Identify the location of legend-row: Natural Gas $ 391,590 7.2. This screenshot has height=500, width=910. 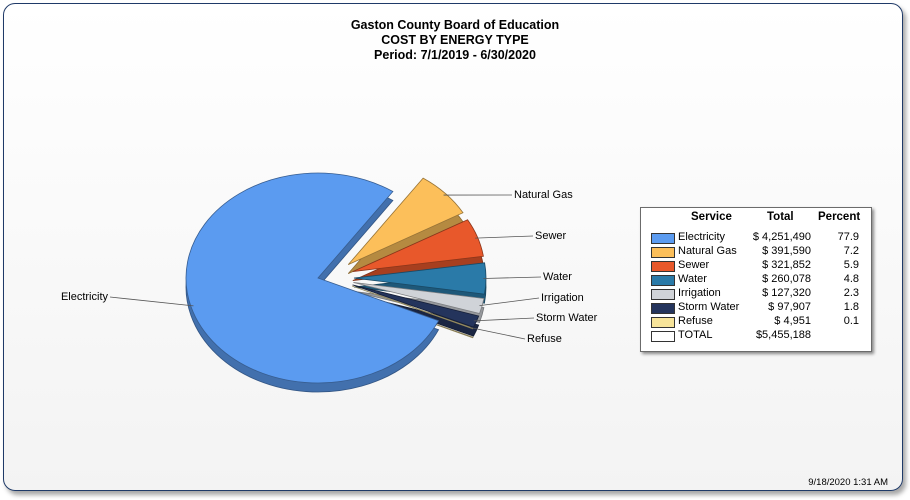
(756, 252).